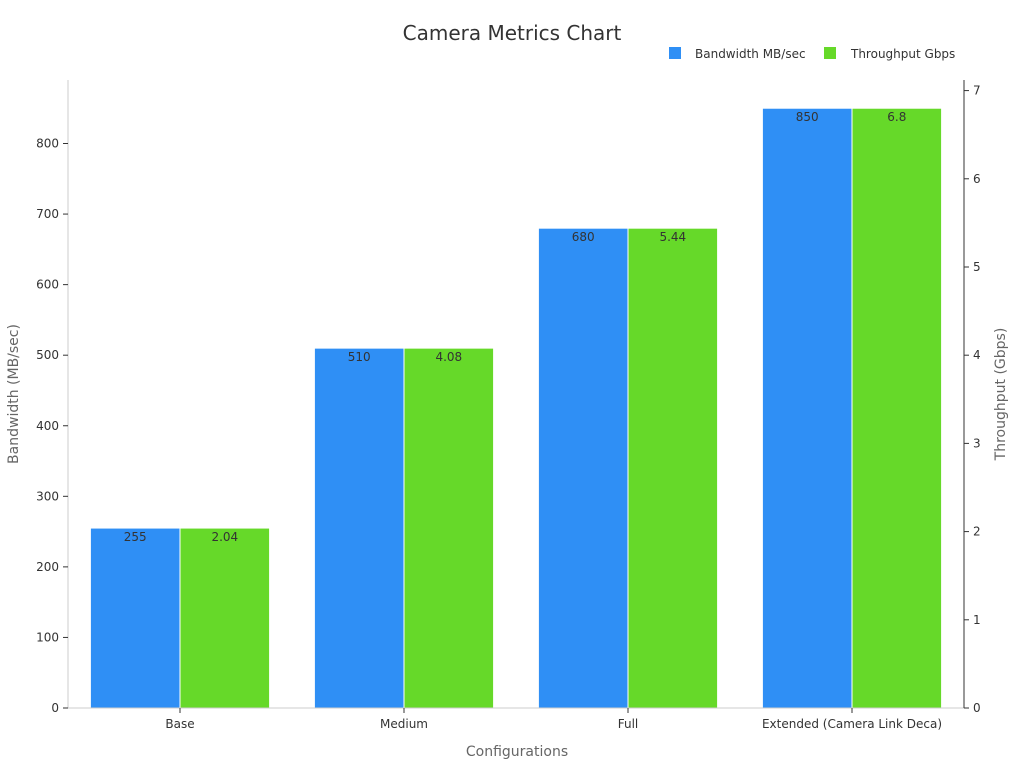  I want to click on bar-label-bandwidth-mb-sec-medium: 510, so click(359, 357).